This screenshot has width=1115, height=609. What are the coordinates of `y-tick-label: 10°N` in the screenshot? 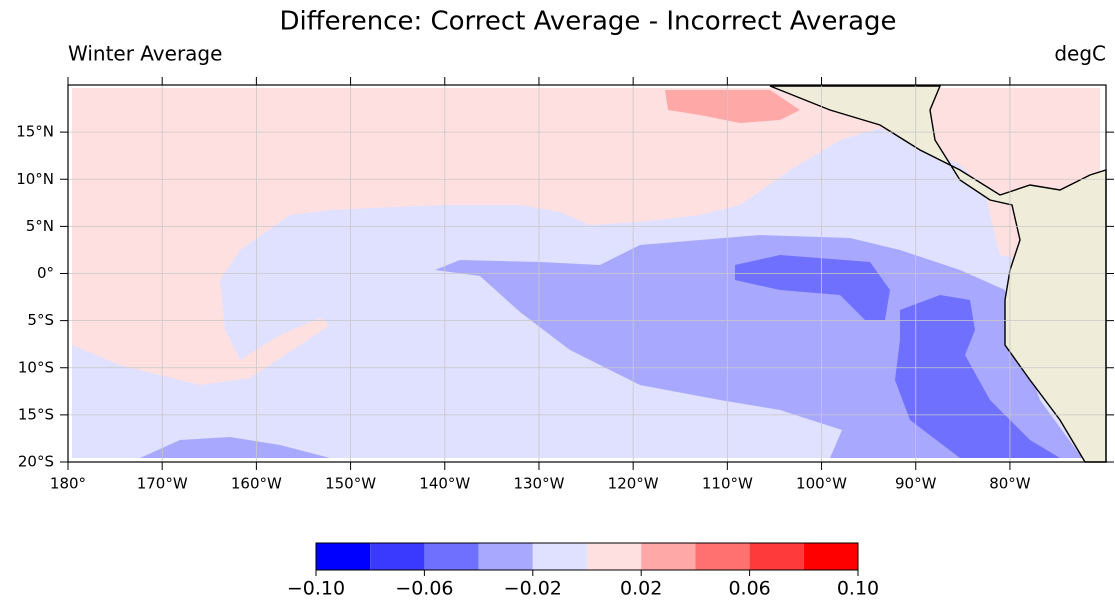 It's located at (35, 179).